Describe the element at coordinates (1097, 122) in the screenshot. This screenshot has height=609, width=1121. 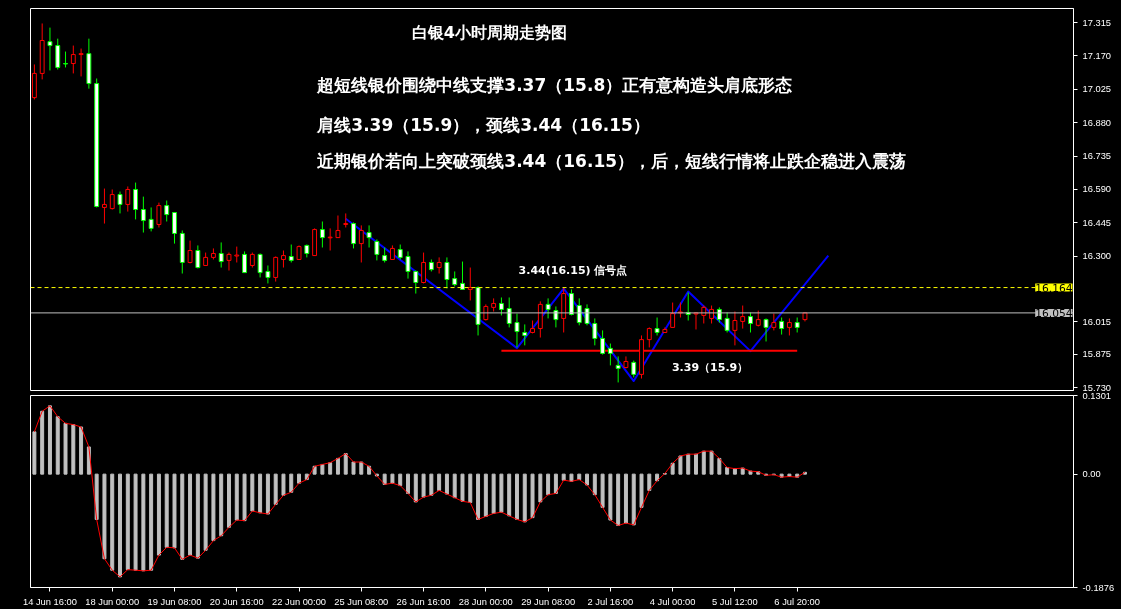
I see `y-tick-label: 16.880` at that location.